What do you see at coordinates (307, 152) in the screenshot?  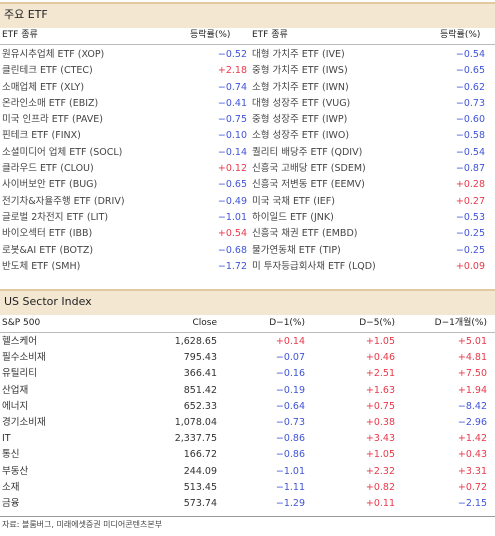 I see `etf-name: 퀄리티 배당주 ETF (QDIV)` at bounding box center [307, 152].